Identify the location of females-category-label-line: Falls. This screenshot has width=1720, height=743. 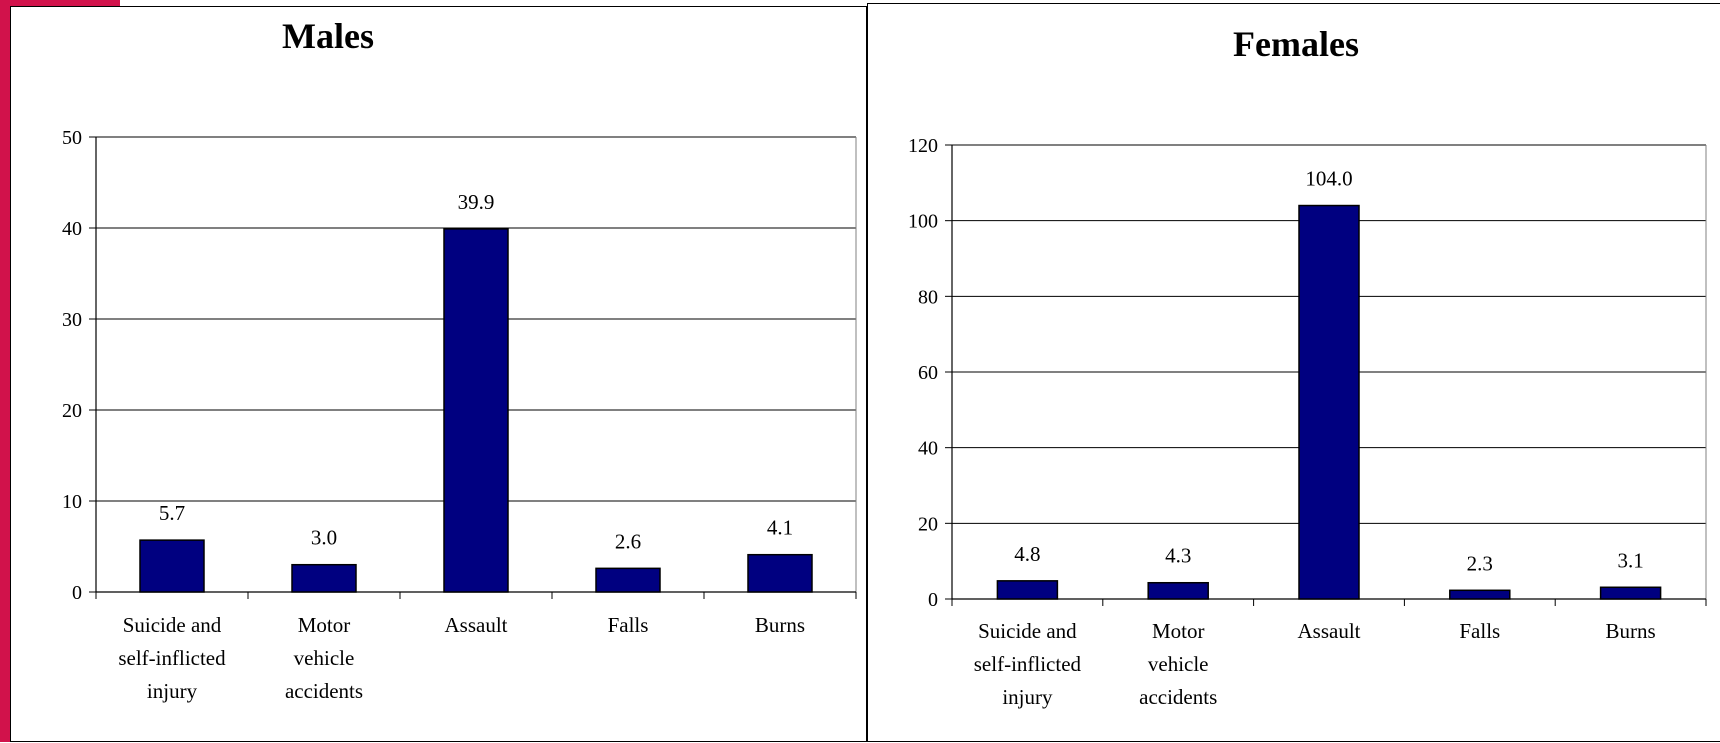
(1479, 631).